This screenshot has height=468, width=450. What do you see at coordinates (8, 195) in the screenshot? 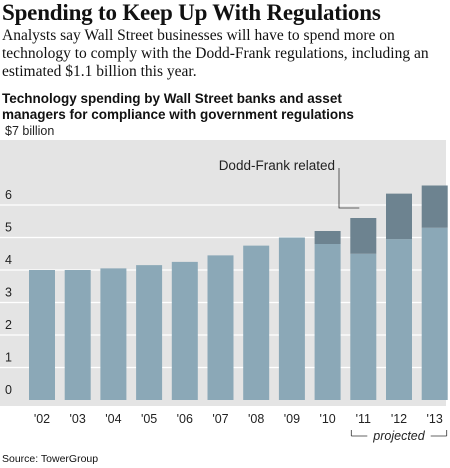
I see `y-tick-label: 6` at bounding box center [8, 195].